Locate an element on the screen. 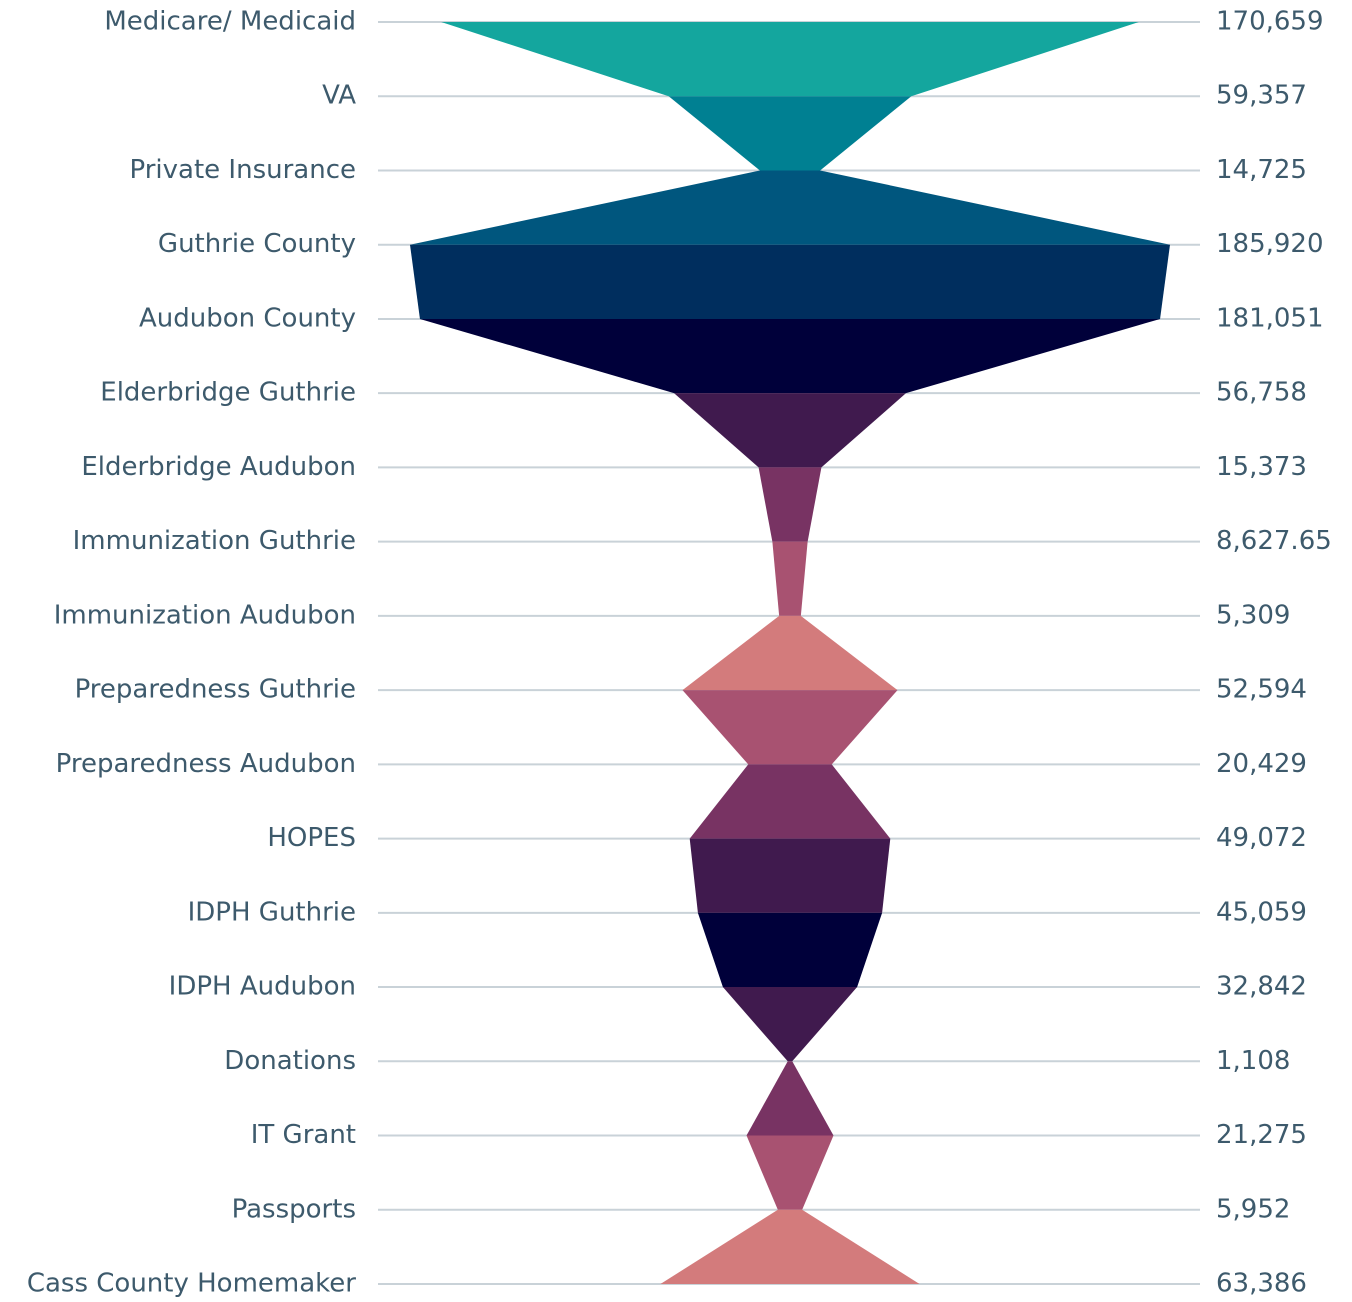 The width and height of the screenshot is (1352, 1302). value-label: 170,659 is located at coordinates (1270, 22).